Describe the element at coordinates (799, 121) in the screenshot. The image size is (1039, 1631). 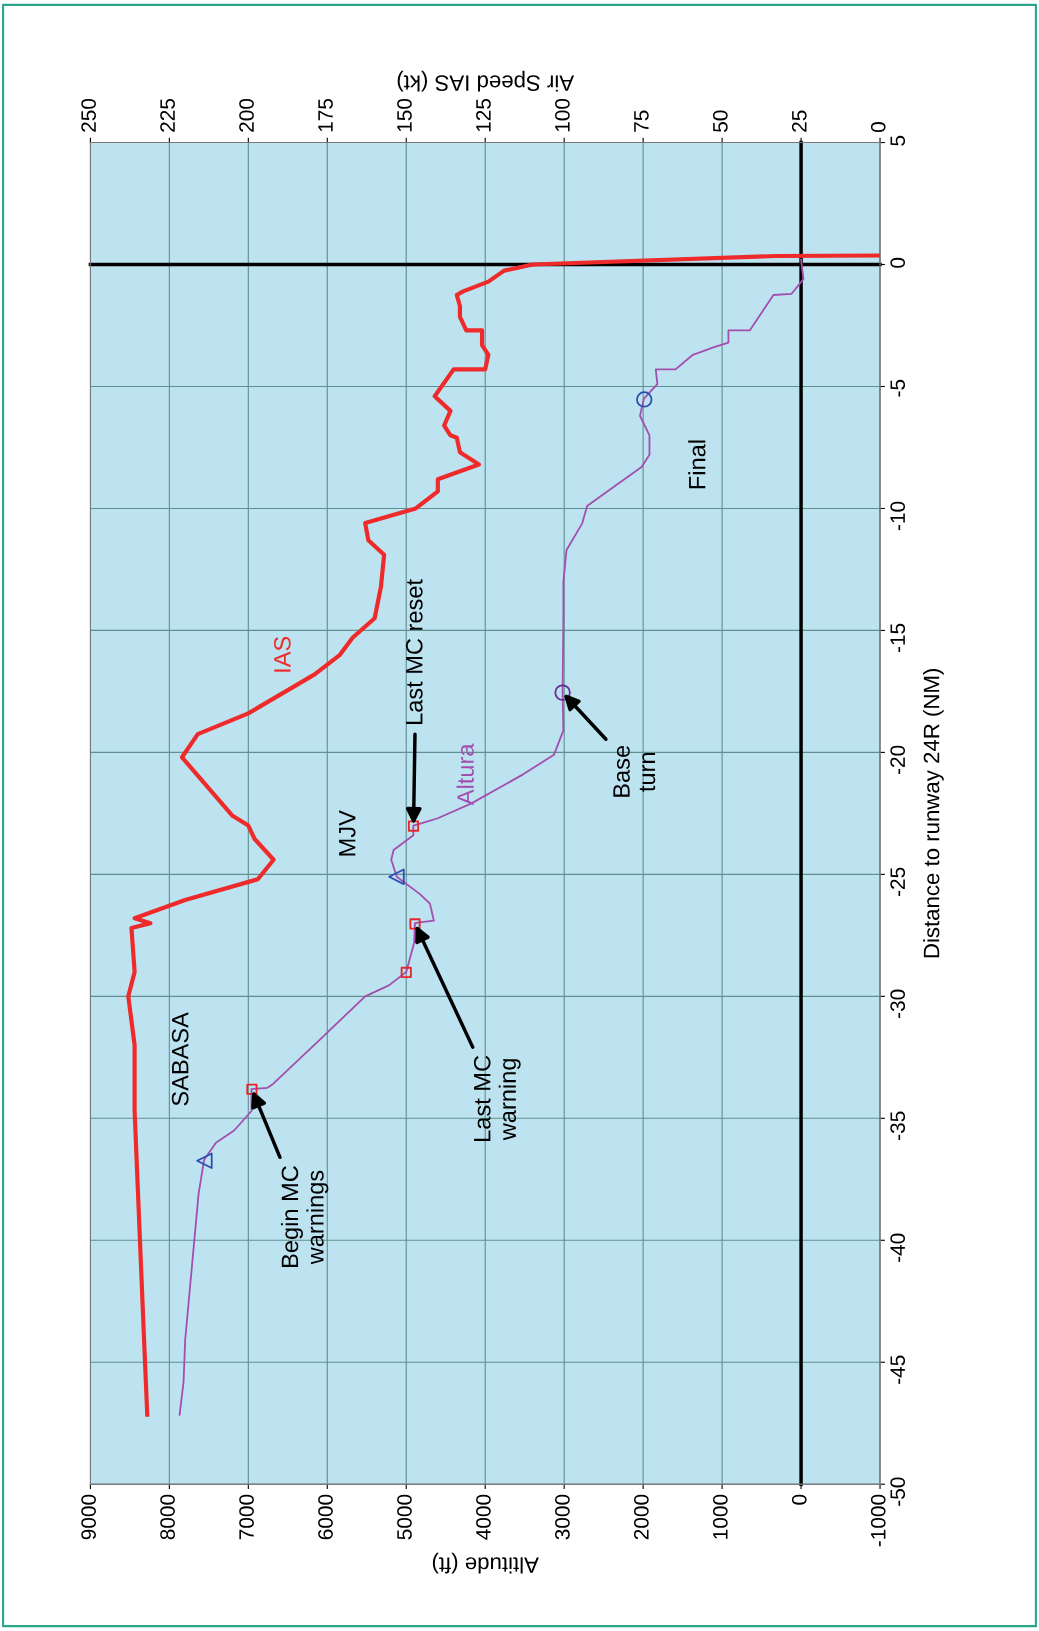
I see `x2-tick-label: 25` at that location.